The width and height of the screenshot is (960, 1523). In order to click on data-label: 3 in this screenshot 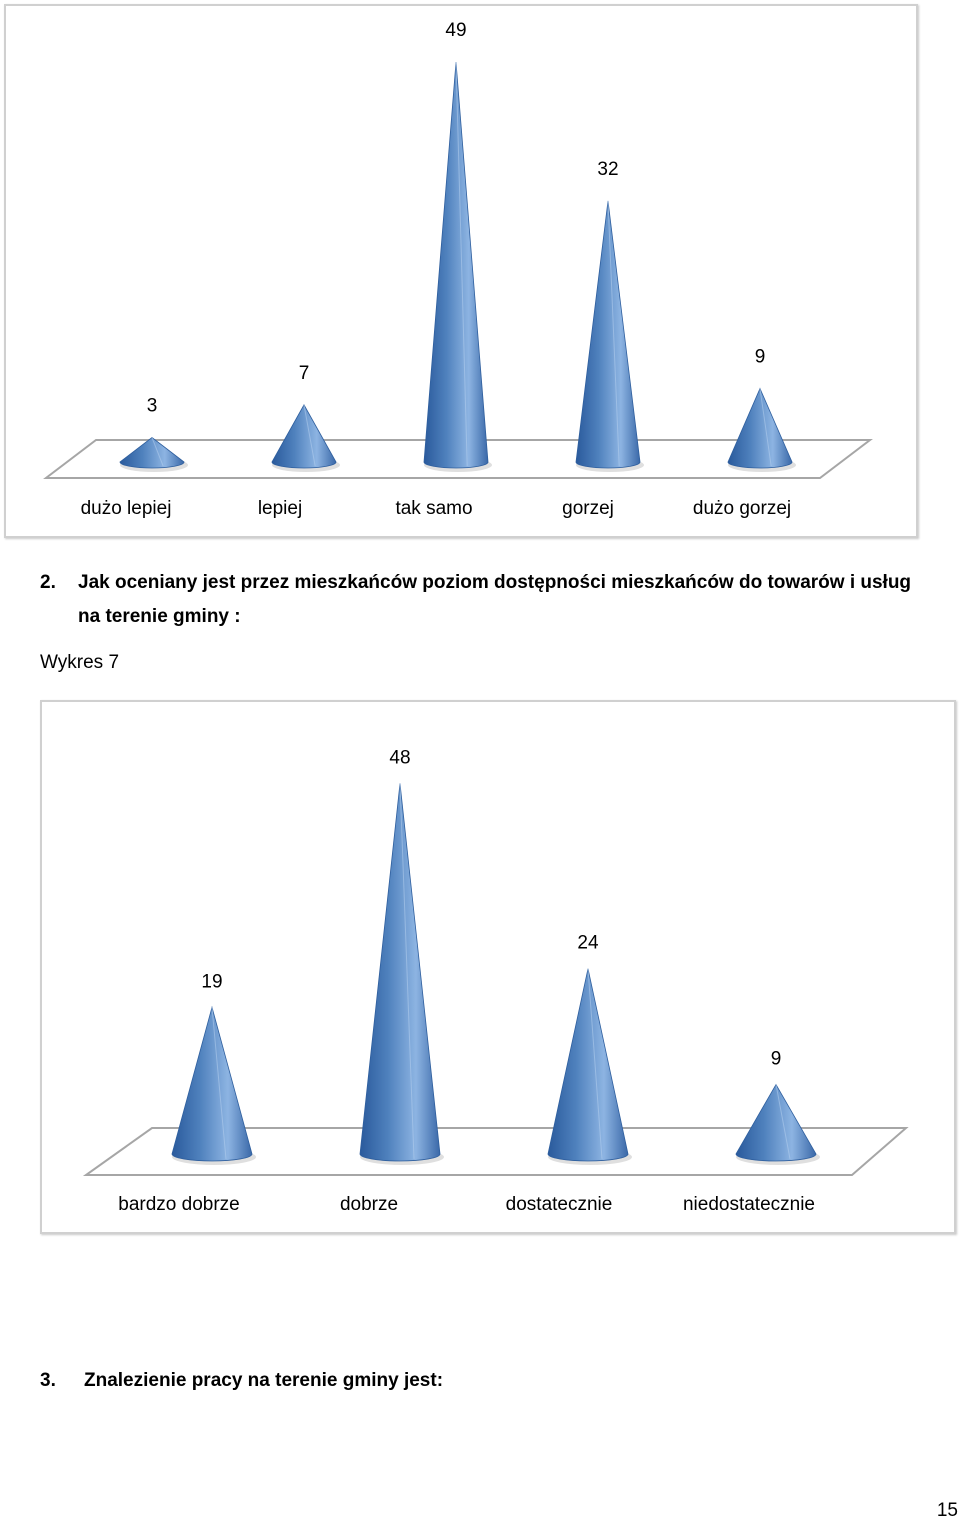, I will do `click(152, 406)`.